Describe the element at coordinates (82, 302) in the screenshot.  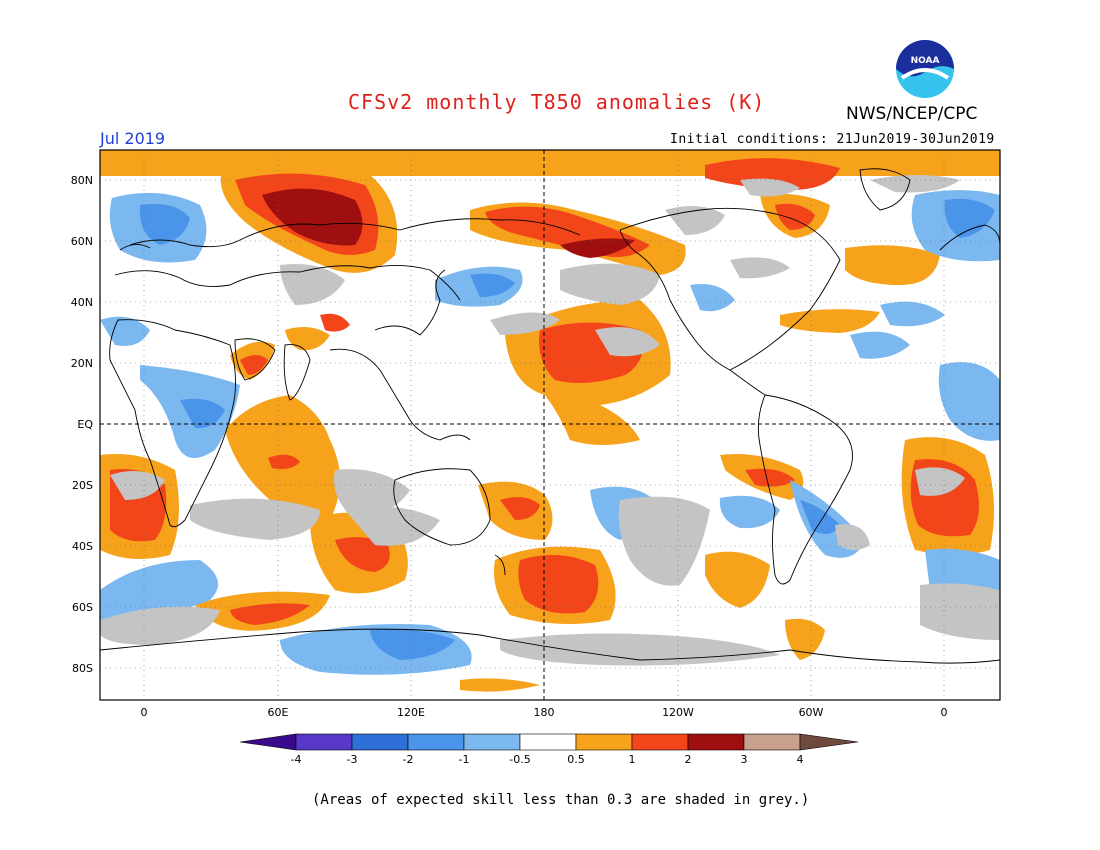
I see `lat-label: 40N` at that location.